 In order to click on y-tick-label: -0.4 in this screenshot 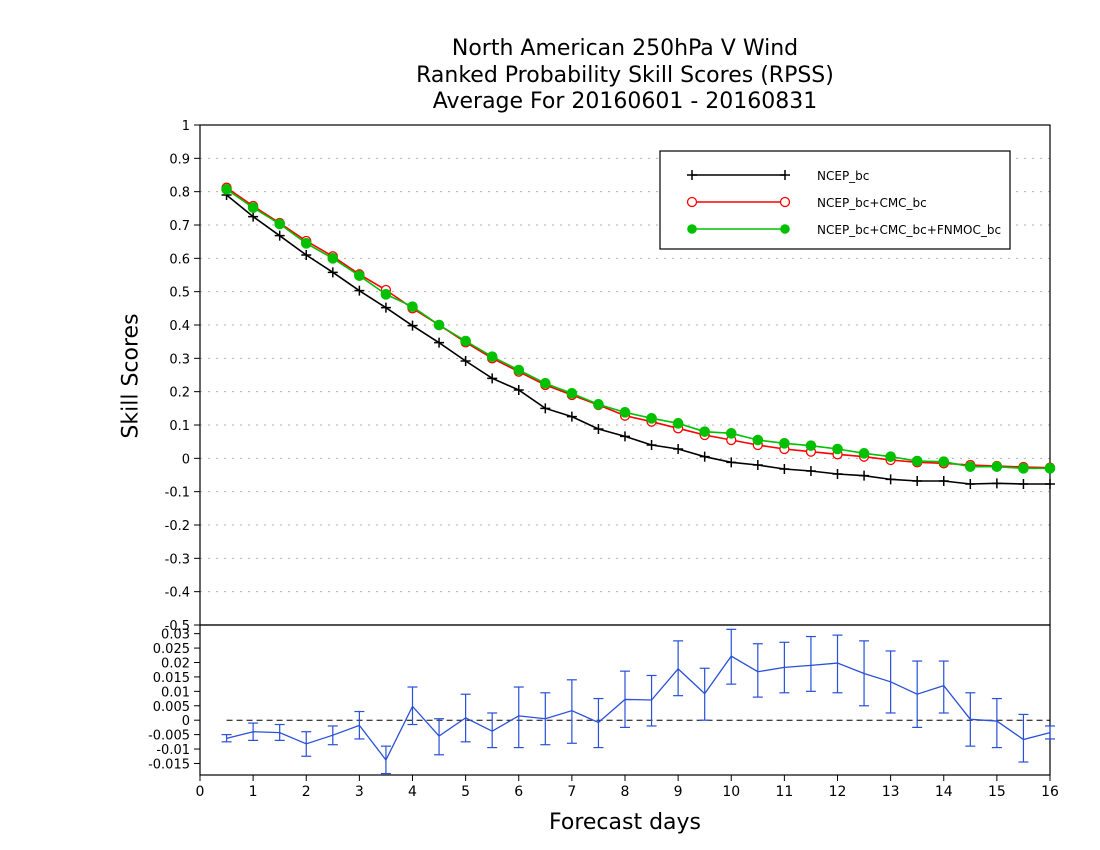, I will do `click(177, 593)`.